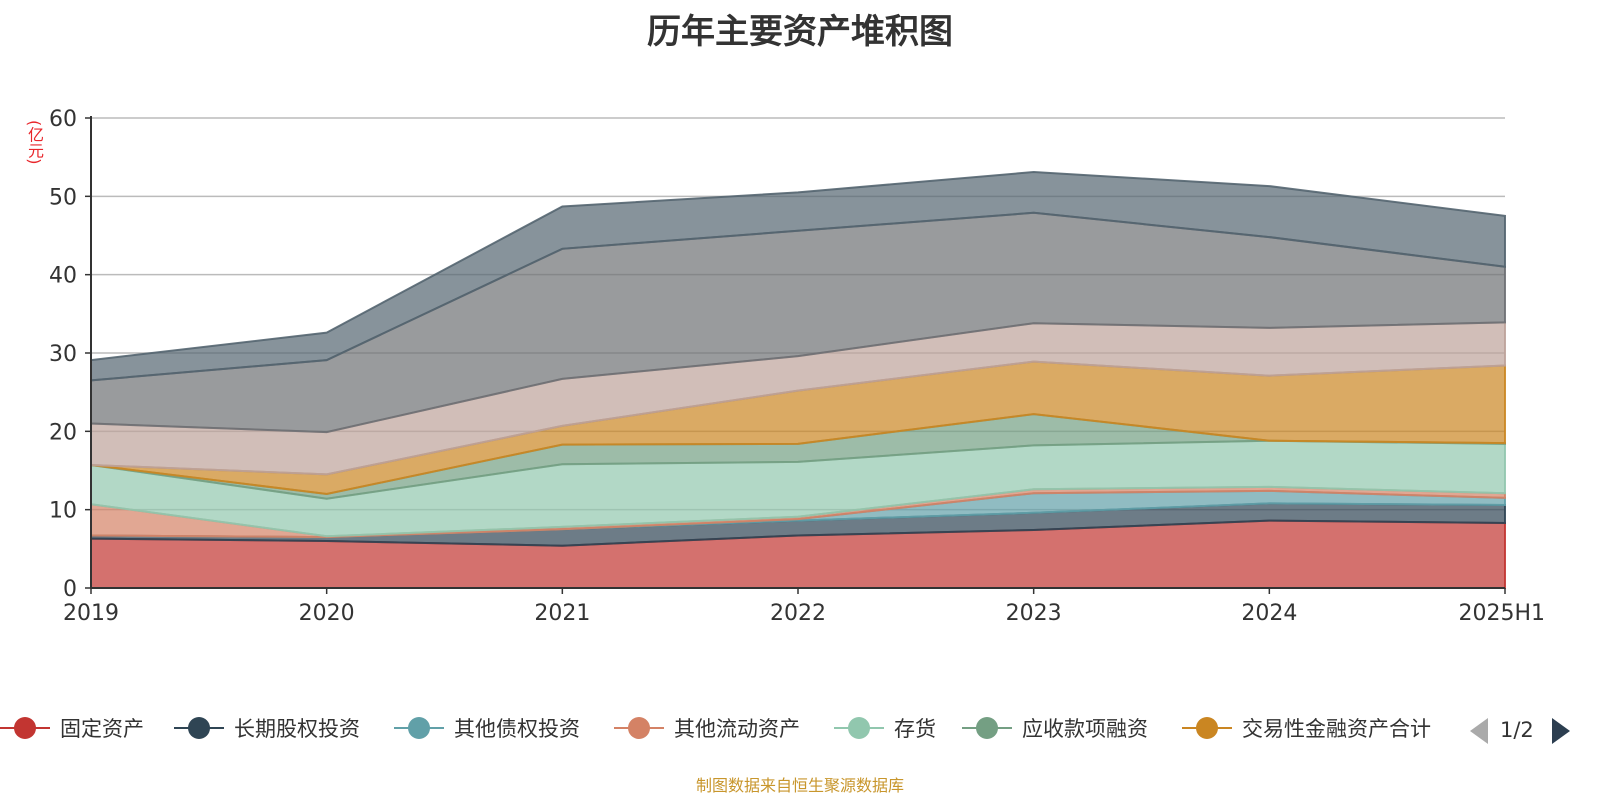  Describe the element at coordinates (1517, 730) in the screenshot. I see `legend-page-indicator: 1/2` at that location.